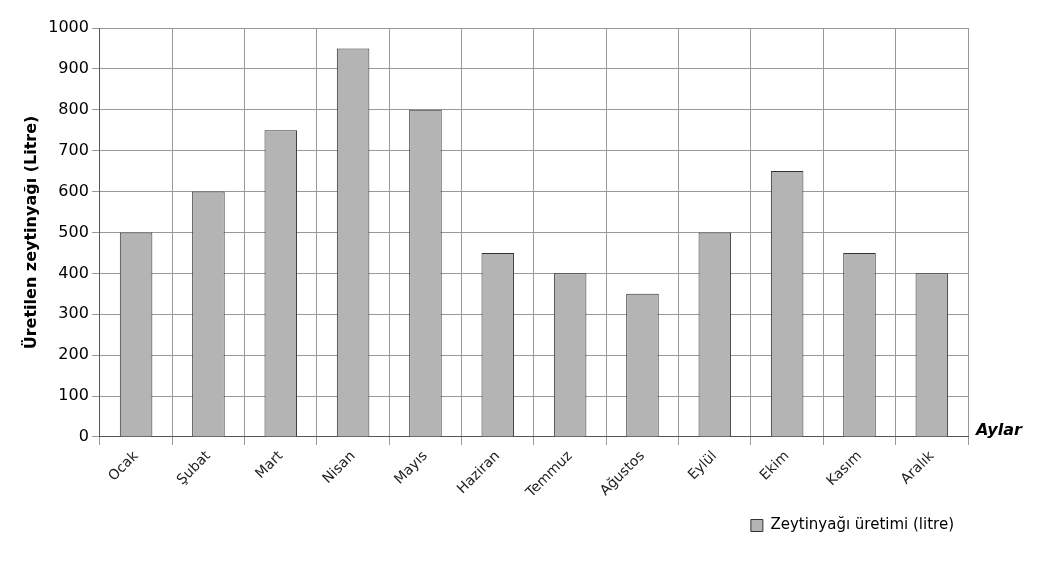 The image size is (1062, 567). What do you see at coordinates (68, 27) in the screenshot?
I see `y-tick-label: 1000` at bounding box center [68, 27].